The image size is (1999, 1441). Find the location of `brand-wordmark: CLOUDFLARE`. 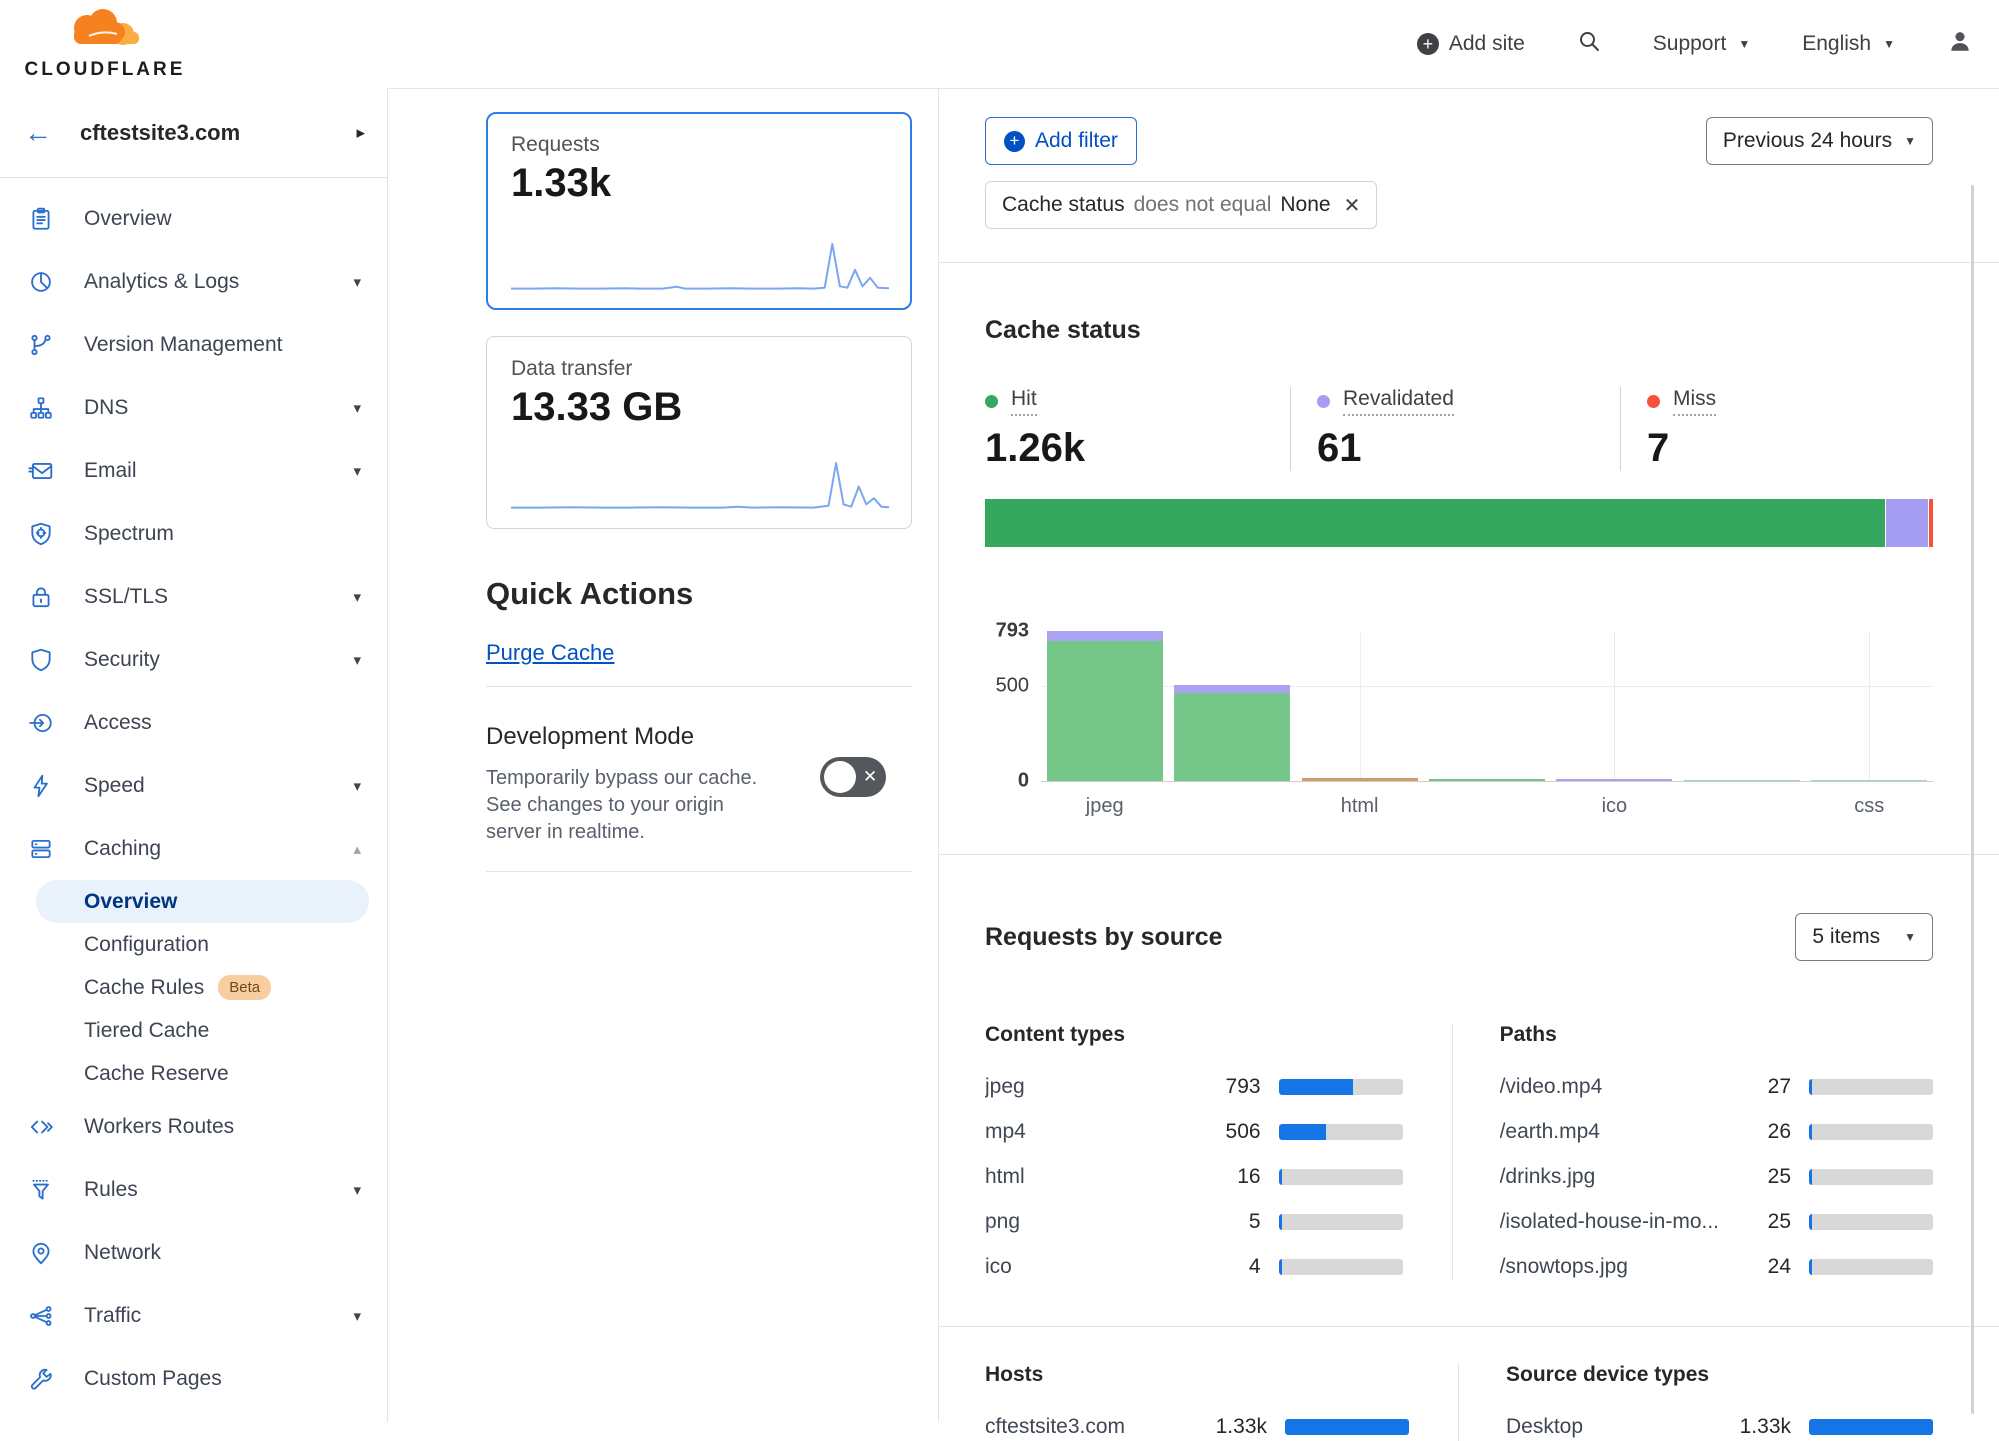

brand-wordmark: CLOUDFLARE is located at coordinates (105, 70).